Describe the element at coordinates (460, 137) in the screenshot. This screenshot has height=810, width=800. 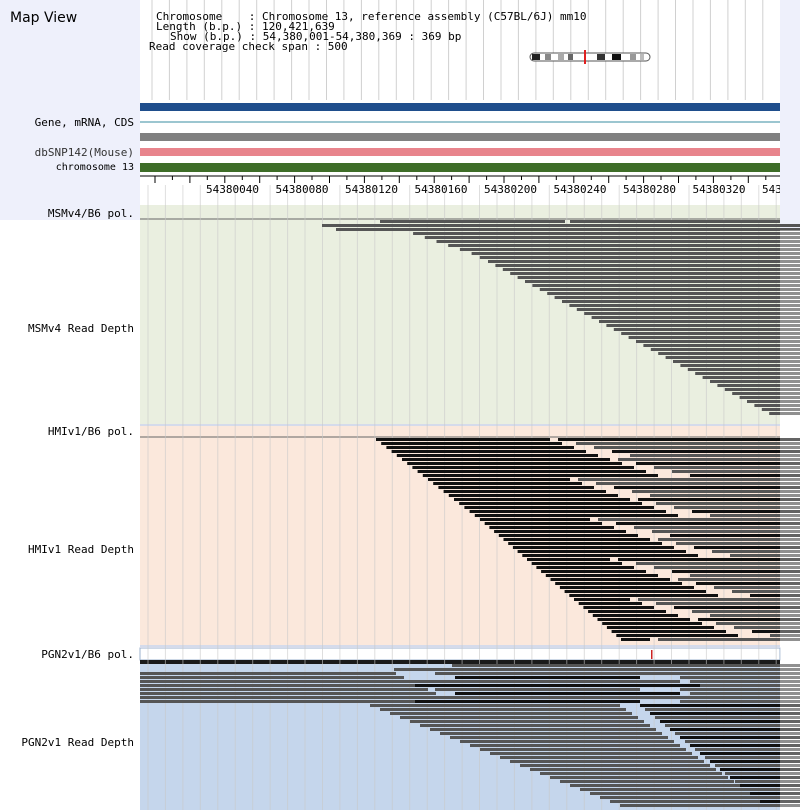
I see `cds-bar` at that location.